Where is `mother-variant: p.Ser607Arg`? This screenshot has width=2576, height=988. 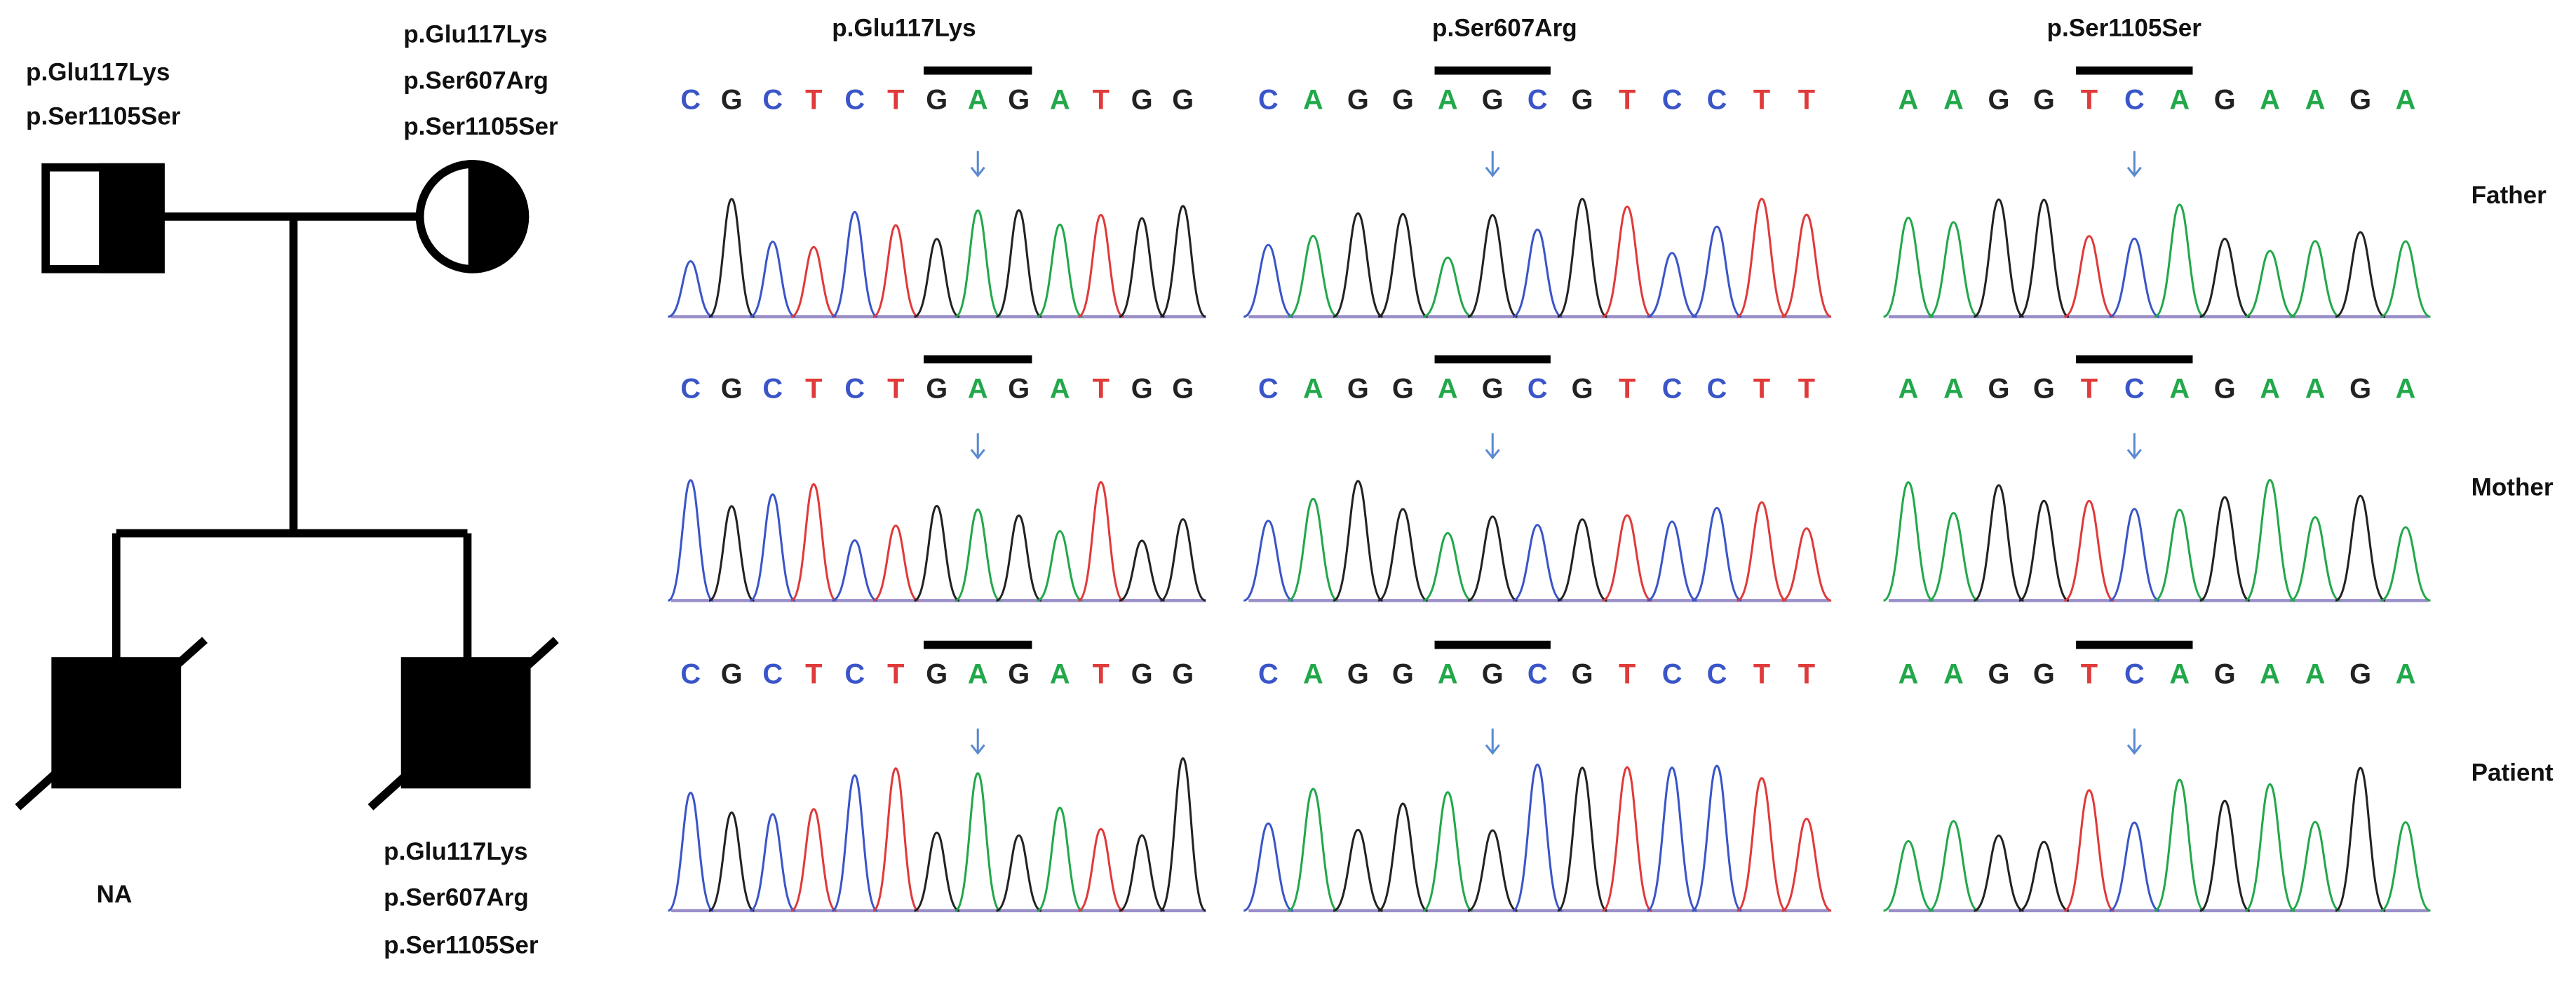 mother-variant: p.Ser607Arg is located at coordinates (475, 81).